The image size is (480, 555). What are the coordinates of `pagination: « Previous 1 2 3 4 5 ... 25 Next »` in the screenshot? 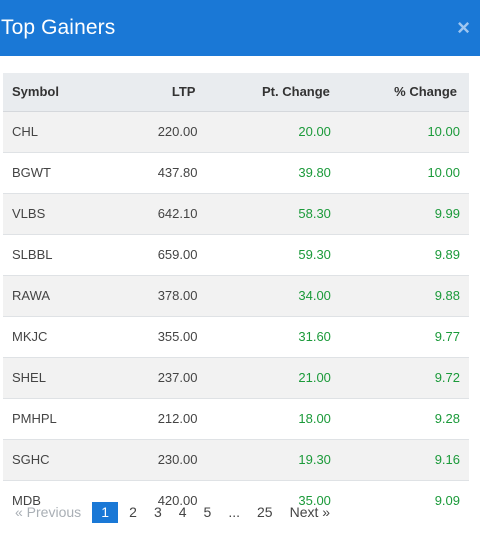 It's located at (175, 512).